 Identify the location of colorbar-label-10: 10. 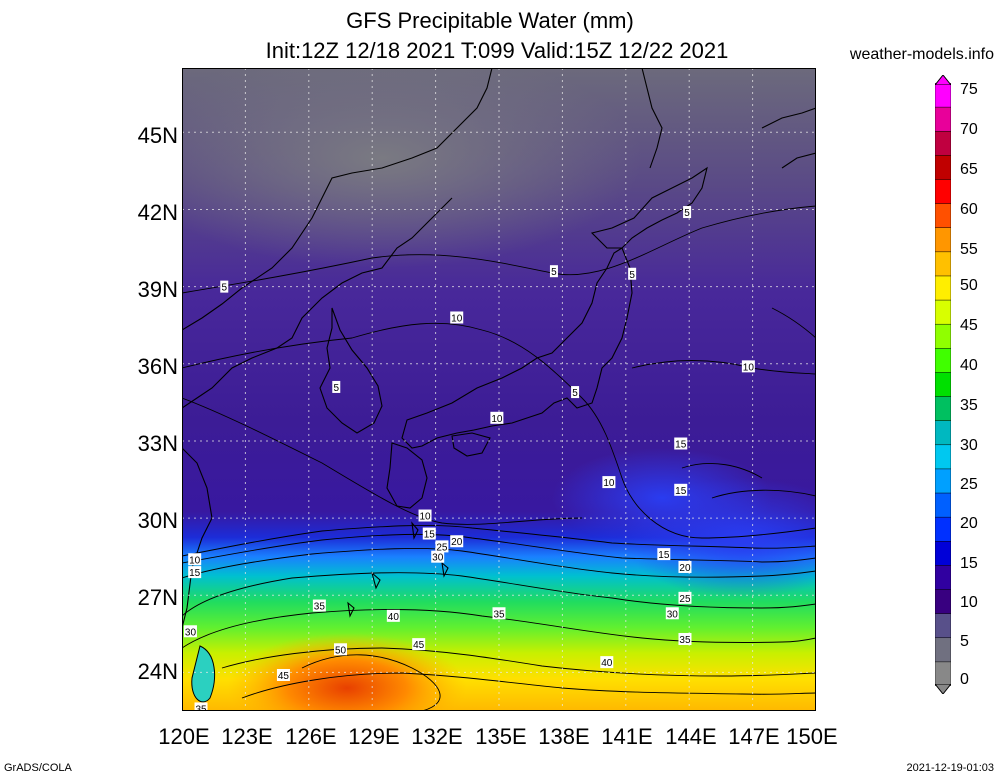
(969, 602).